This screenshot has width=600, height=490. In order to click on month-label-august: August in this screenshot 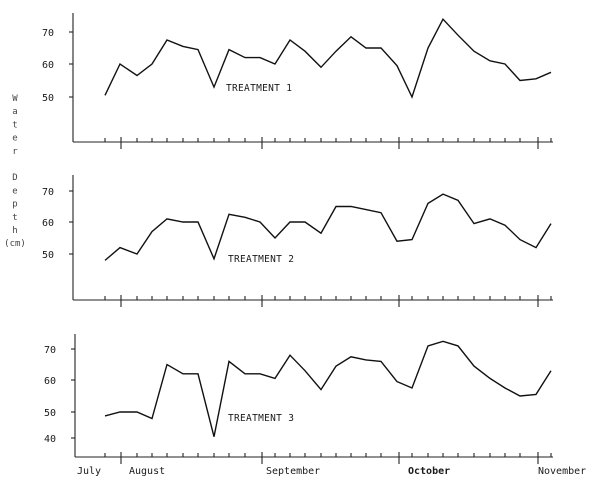, I will do `click(147, 471)`.